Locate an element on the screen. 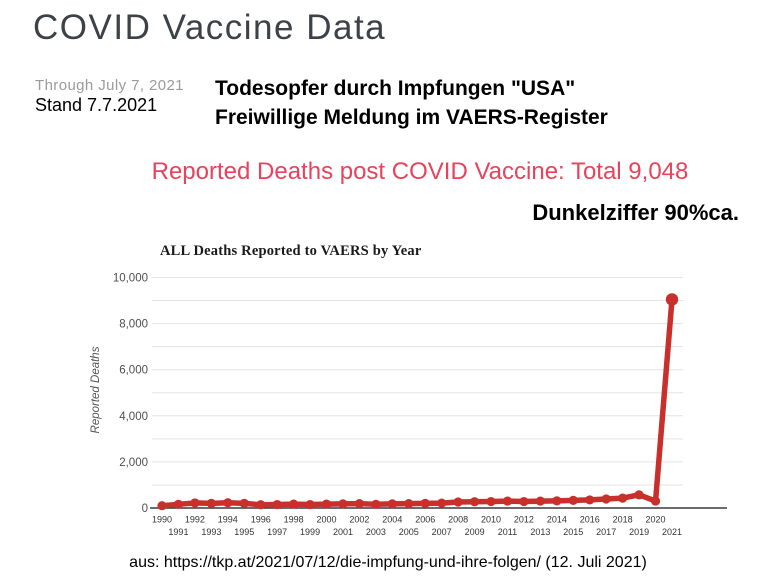  data-point-2020 is located at coordinates (655, 501).